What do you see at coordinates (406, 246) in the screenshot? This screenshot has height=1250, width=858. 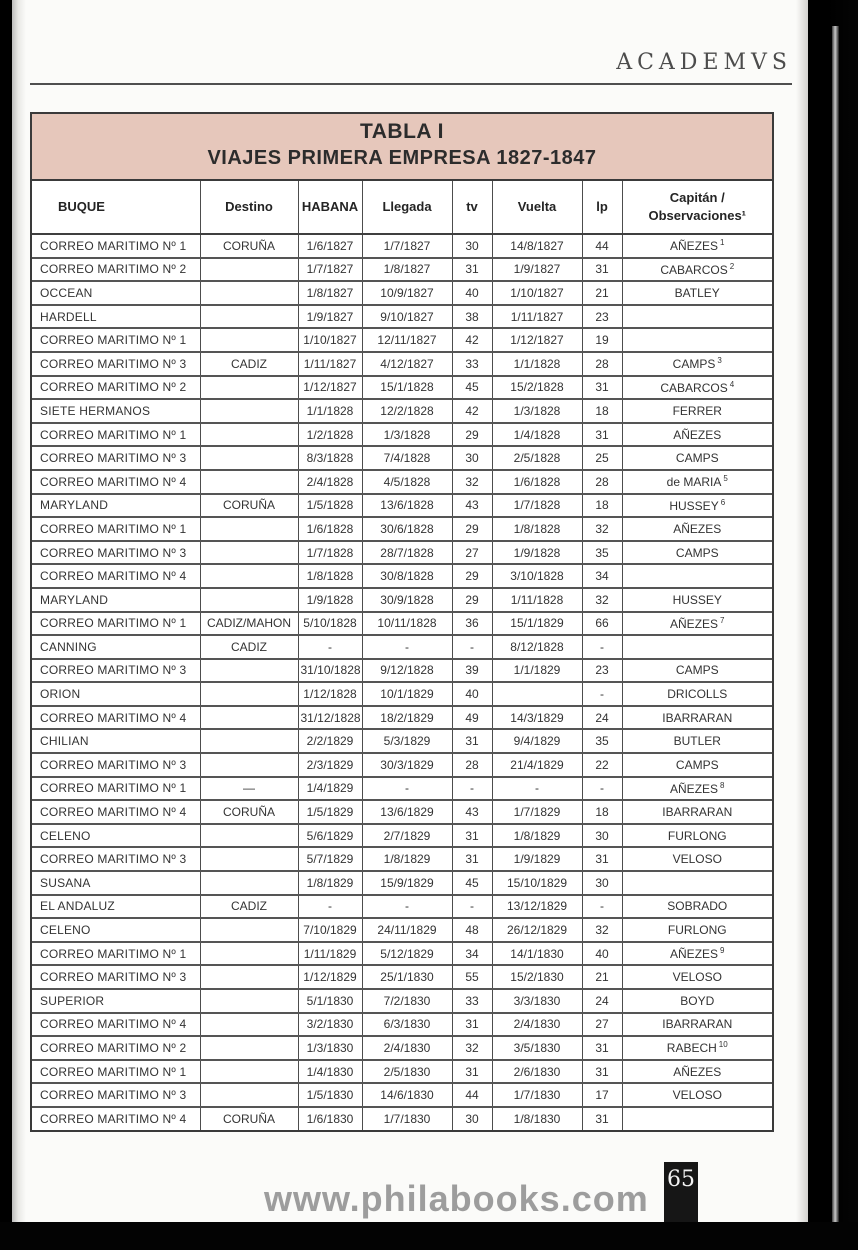 I see `cell-llegada: 1/7/1827` at bounding box center [406, 246].